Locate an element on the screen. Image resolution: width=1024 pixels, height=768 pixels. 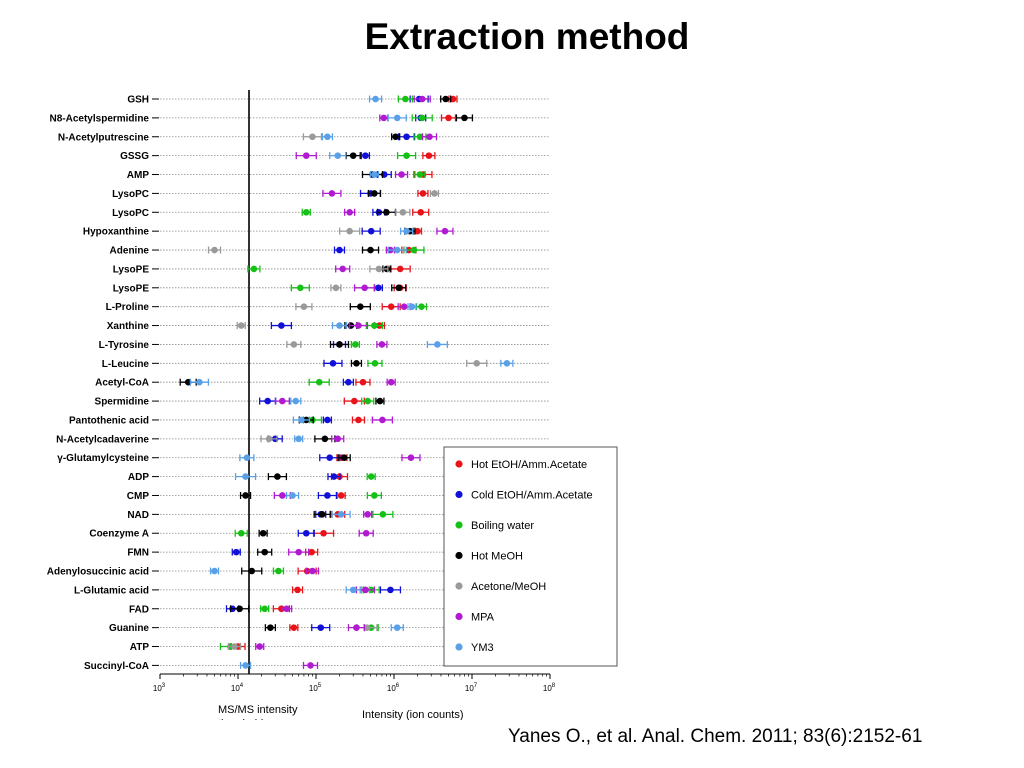
legend-label: Boiling water is located at coordinates (502, 526).